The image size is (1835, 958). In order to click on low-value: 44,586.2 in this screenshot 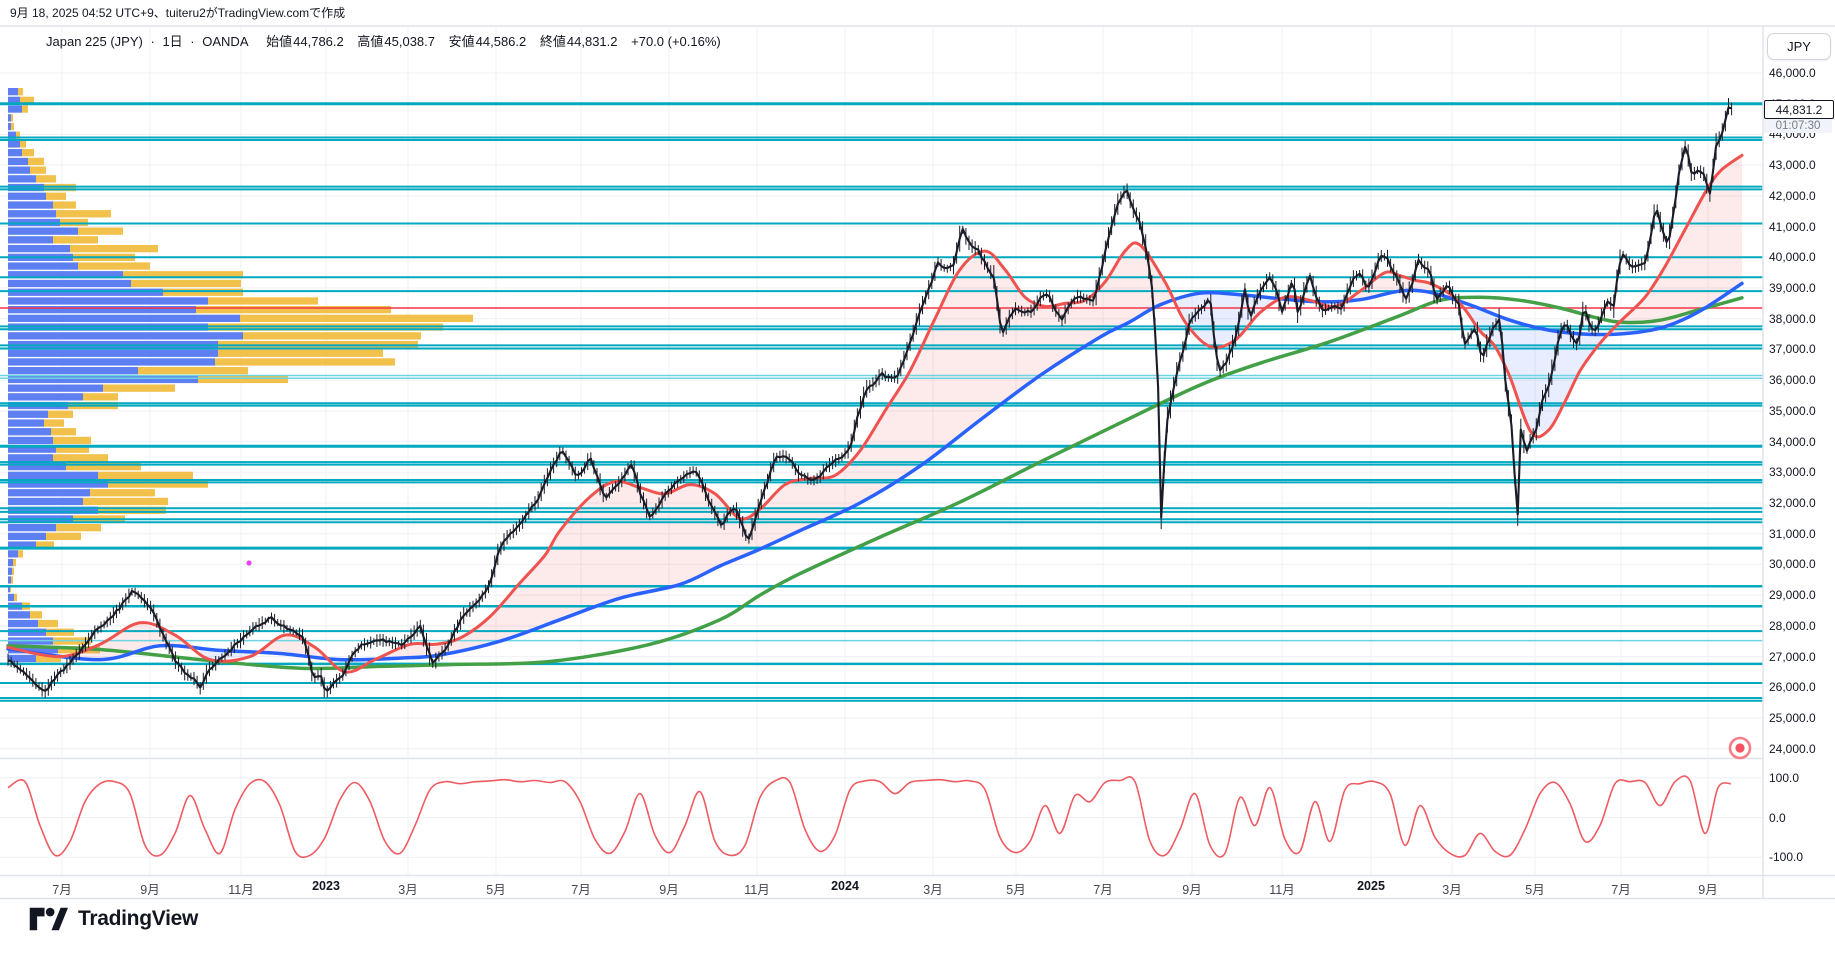, I will do `click(501, 41)`.